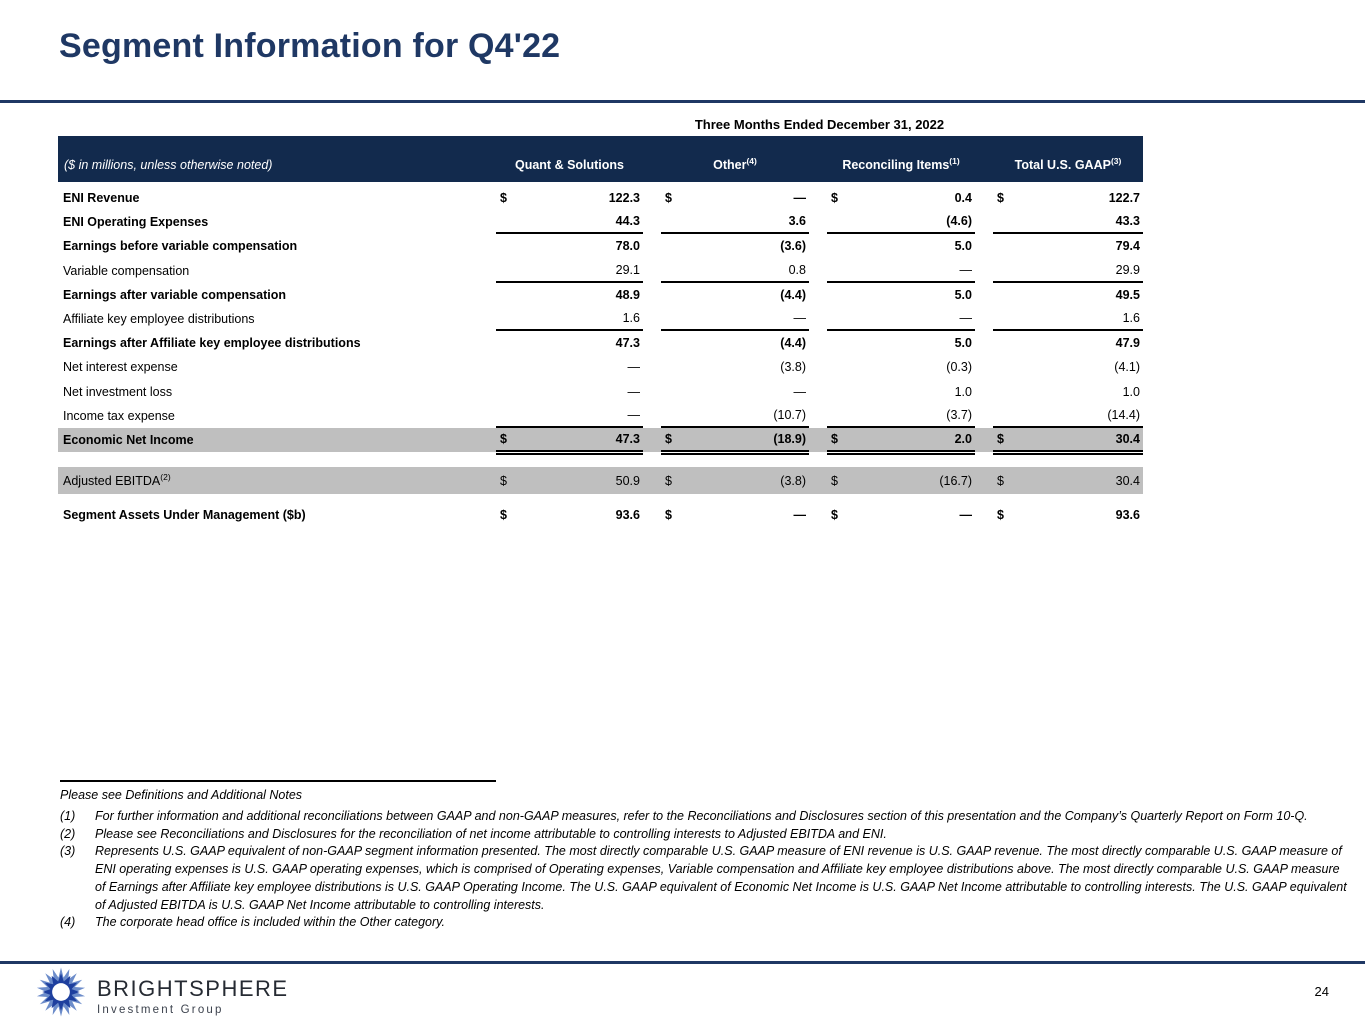 This screenshot has height=1024, width=1365. What do you see at coordinates (569, 198) in the screenshot?
I see `cell-group: $122.3` at bounding box center [569, 198].